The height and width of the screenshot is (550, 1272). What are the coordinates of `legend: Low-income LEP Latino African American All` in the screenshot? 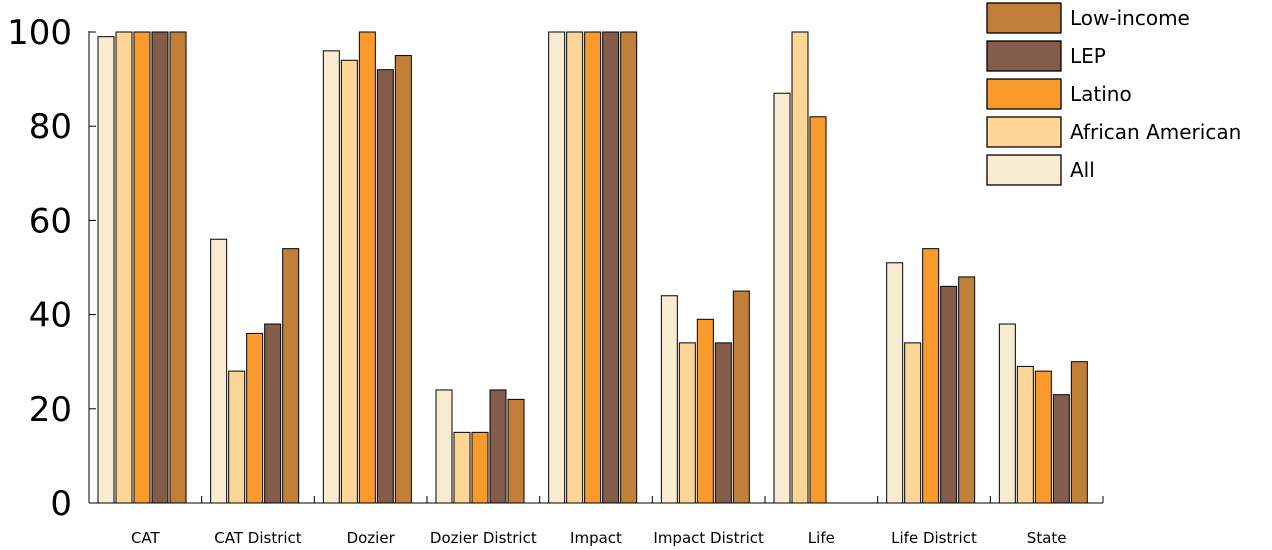 It's located at (1113, 94).